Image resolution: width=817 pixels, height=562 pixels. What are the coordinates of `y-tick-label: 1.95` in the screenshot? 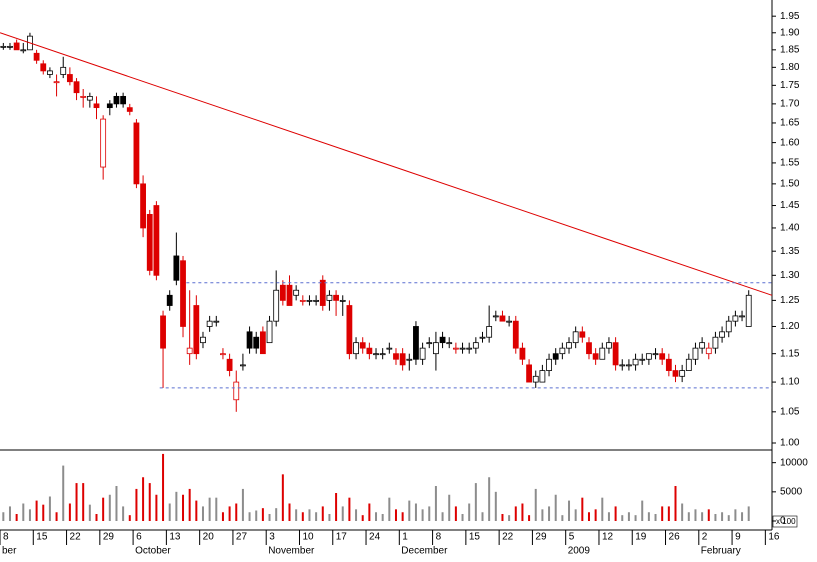 It's located at (790, 16).